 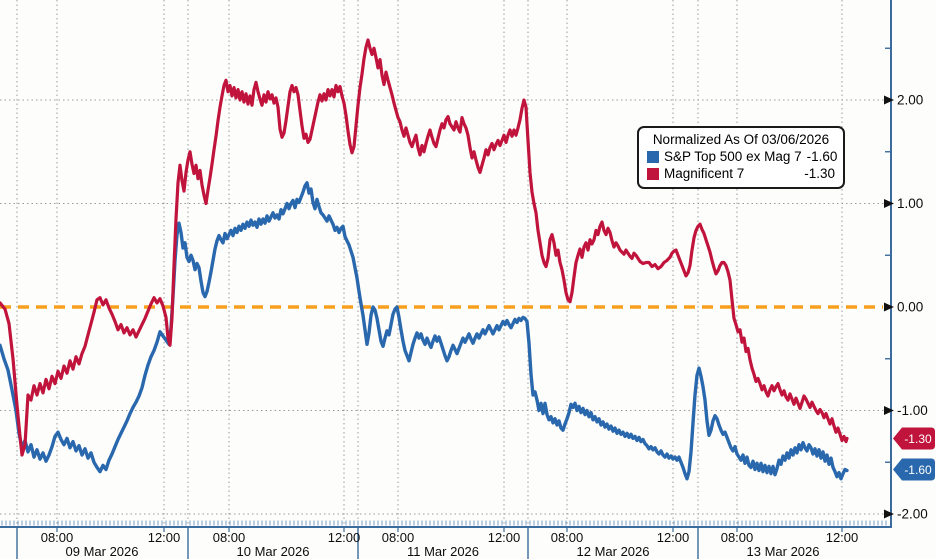 I want to click on x-date-label: 13 Mar 2026, so click(x=783, y=551).